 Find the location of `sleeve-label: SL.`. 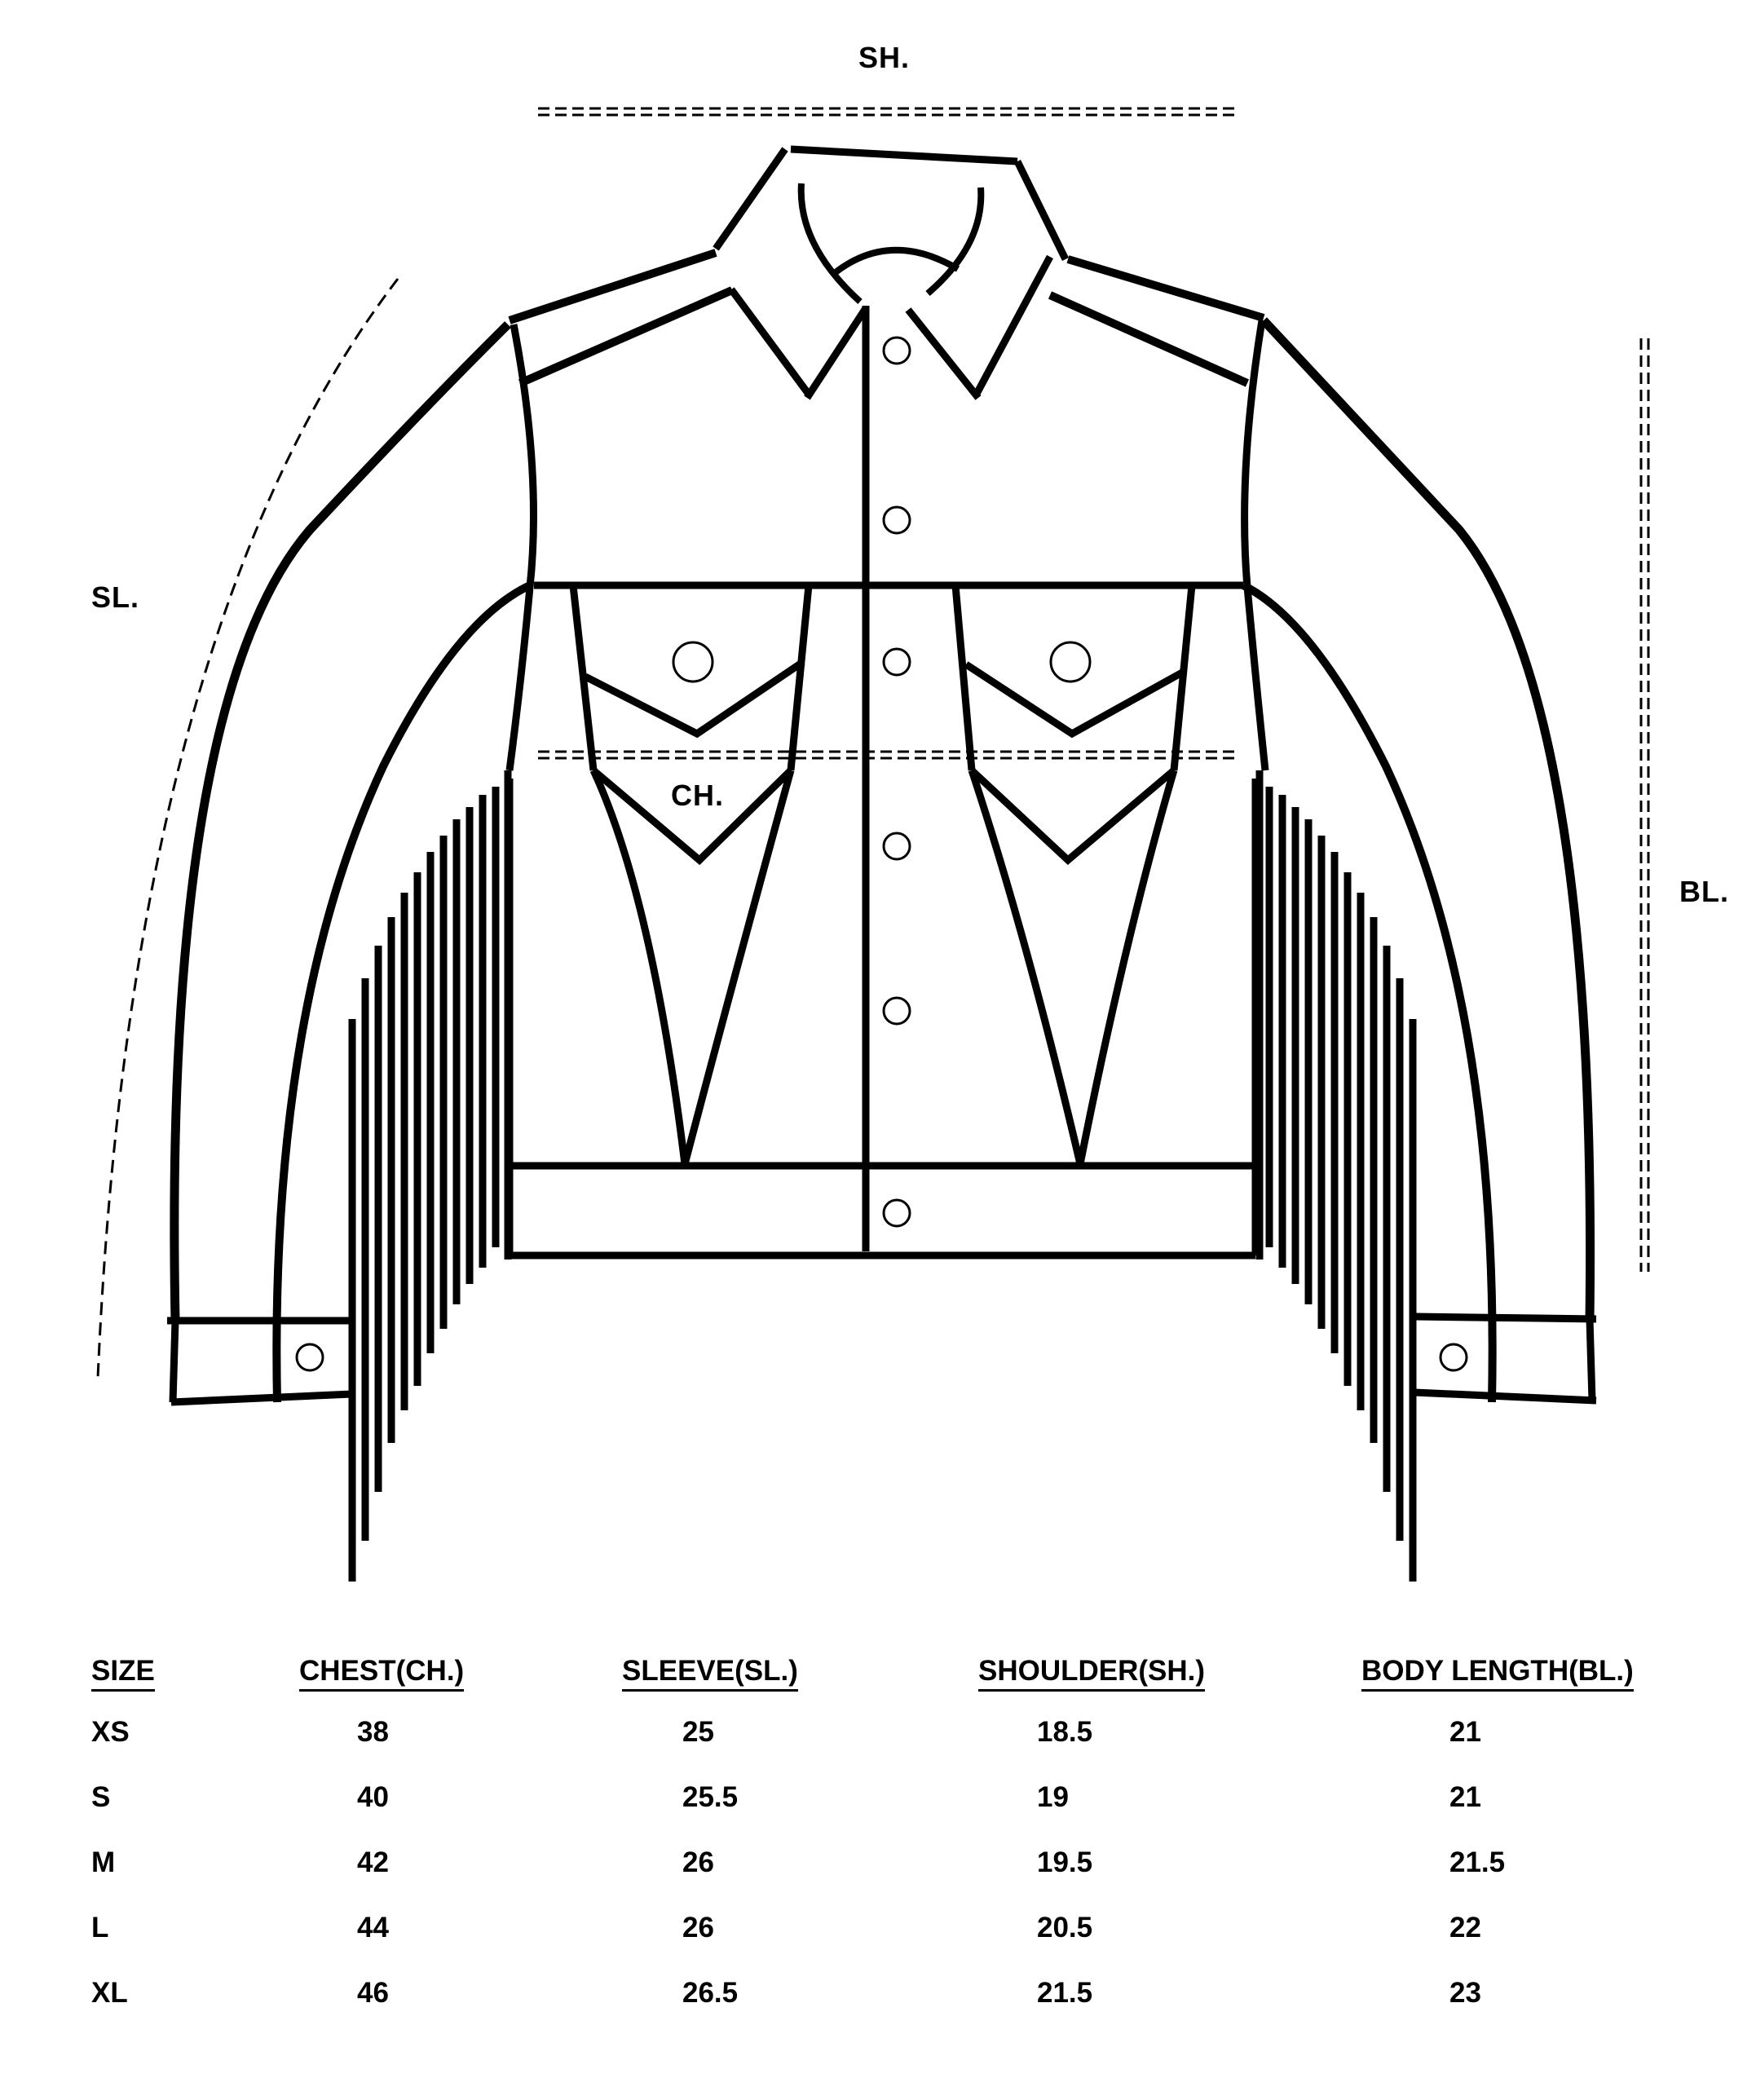

sleeve-label: SL. is located at coordinates (115, 597).